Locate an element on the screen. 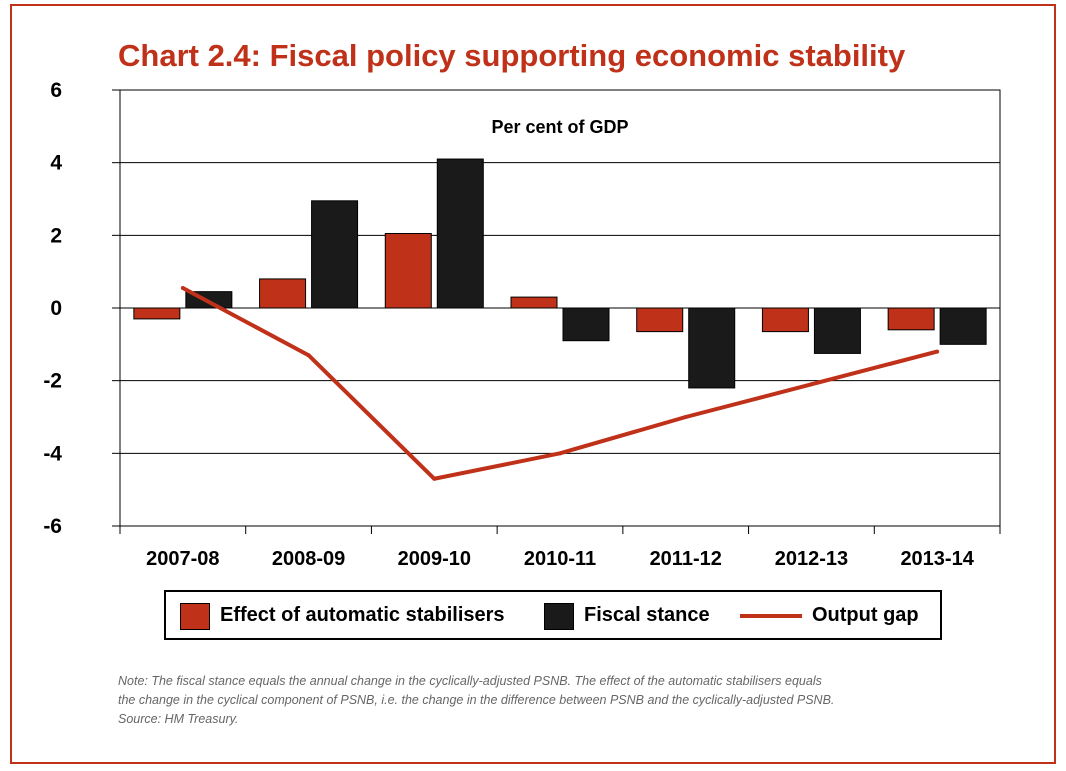  legend-label-fiscal: Fiscal stance is located at coordinates (647, 615).